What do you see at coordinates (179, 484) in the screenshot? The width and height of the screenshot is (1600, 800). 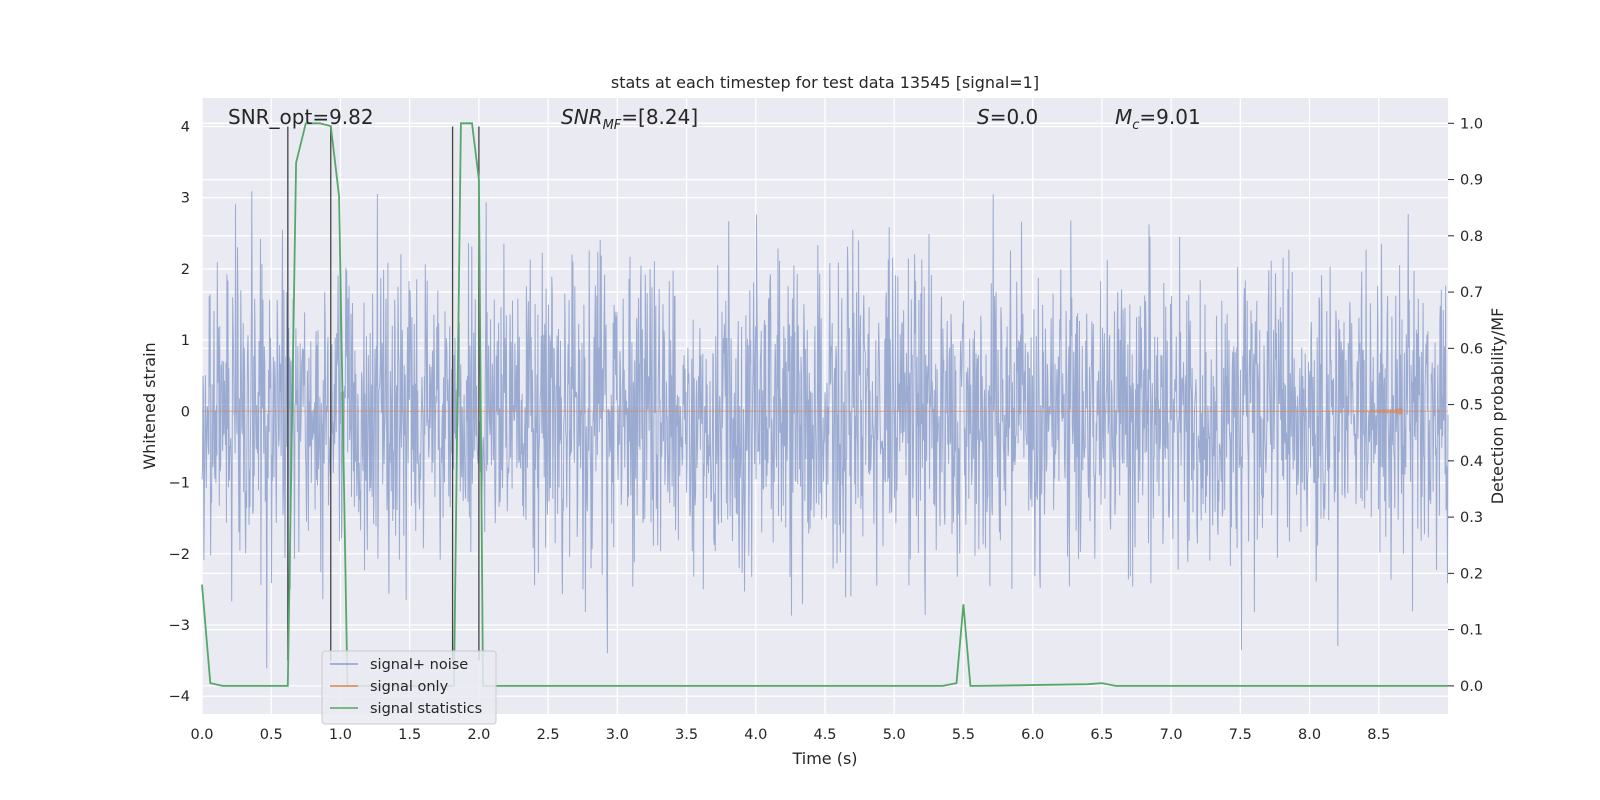 I see `y-tick-label-5: −1` at bounding box center [179, 484].